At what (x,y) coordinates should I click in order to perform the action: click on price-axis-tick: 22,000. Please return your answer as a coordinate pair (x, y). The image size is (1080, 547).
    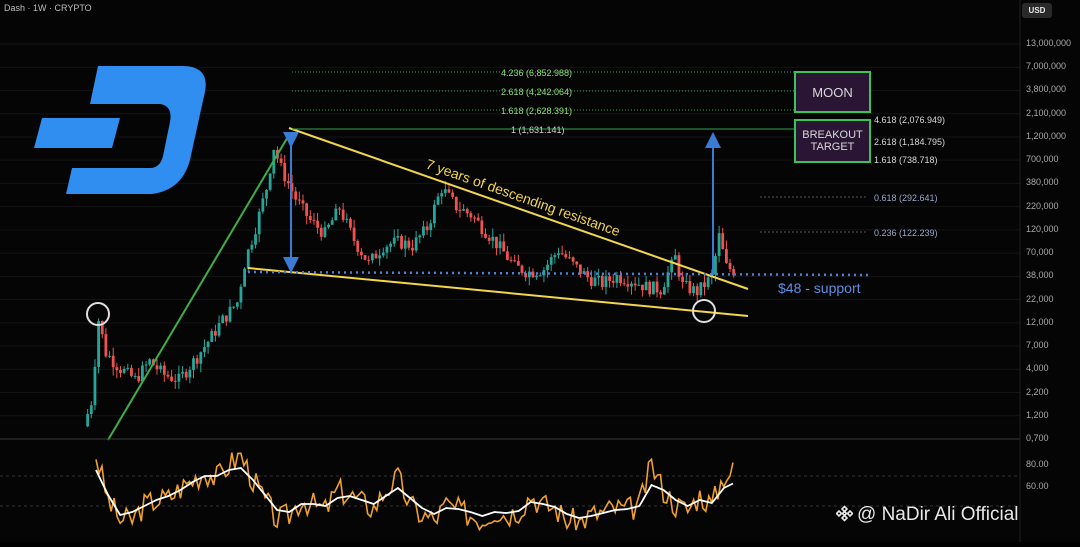
    Looking at the image, I should click on (1040, 298).